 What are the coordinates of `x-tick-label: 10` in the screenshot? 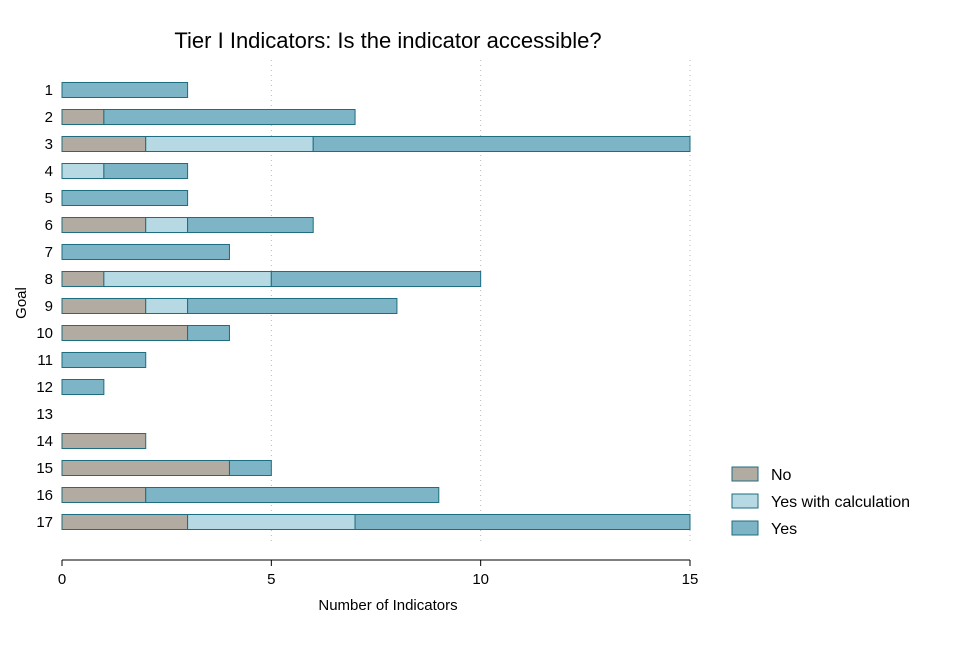 It's located at (480, 579).